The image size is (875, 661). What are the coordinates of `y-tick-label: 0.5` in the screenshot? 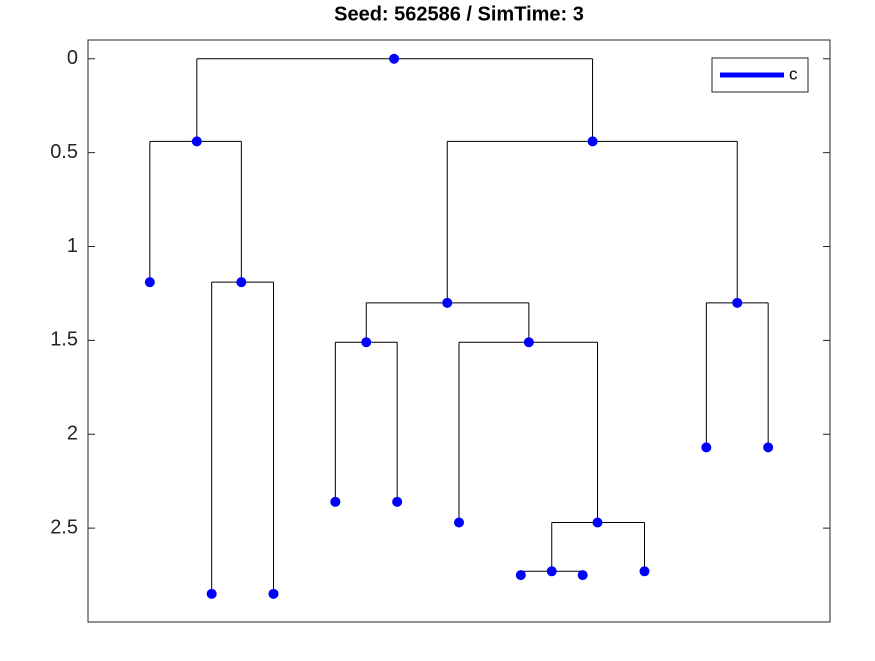 It's located at (64, 152).